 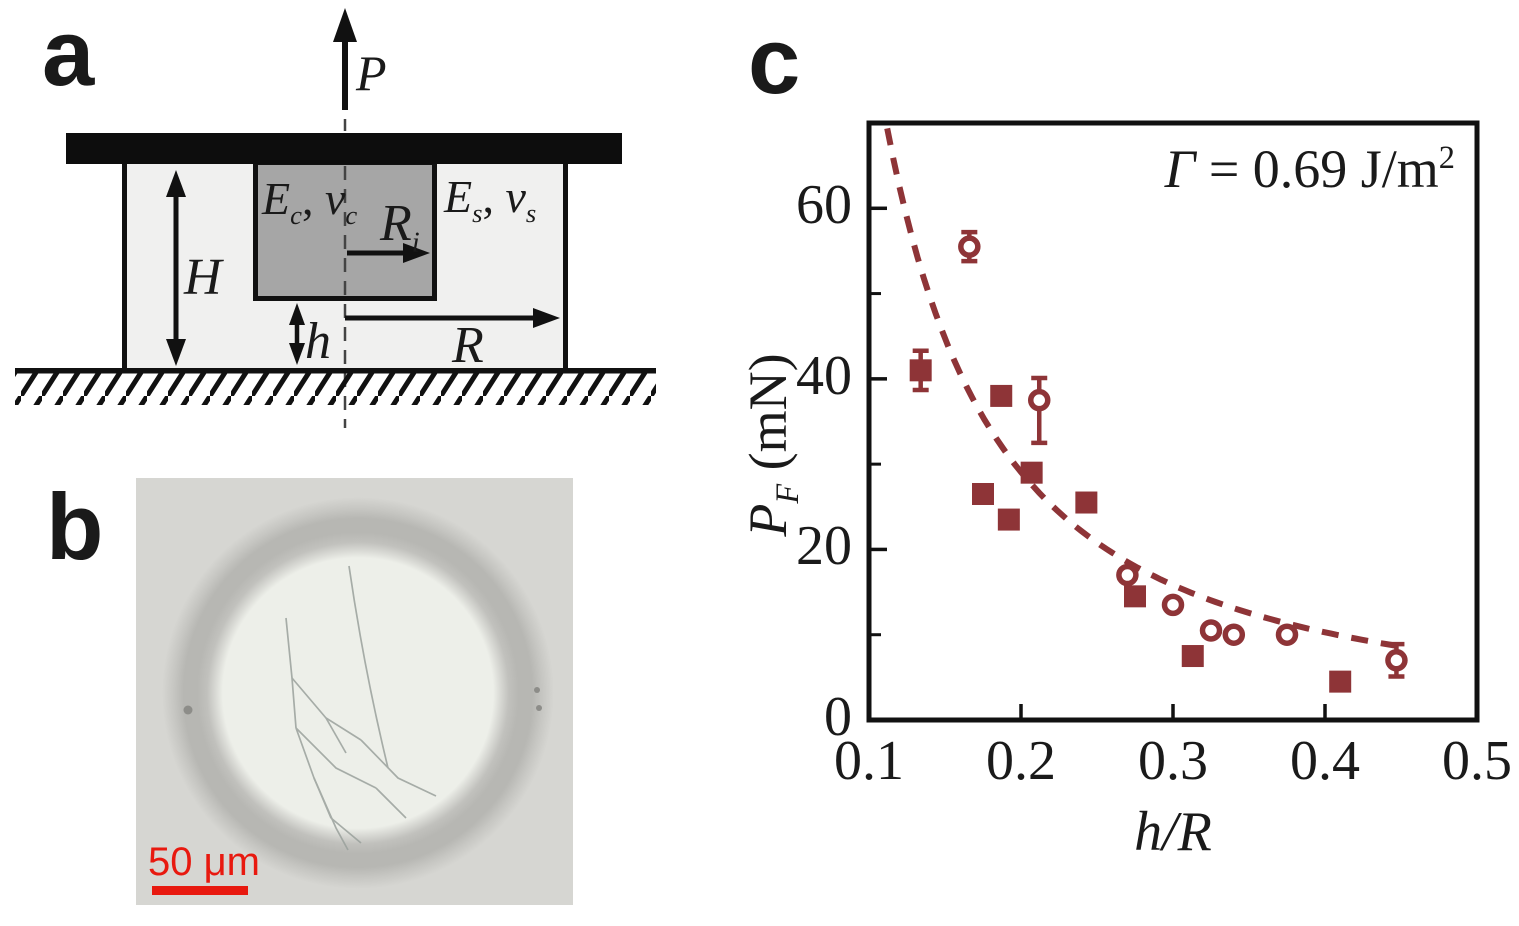 I want to click on micrograph-cracks, so click(x=362, y=708).